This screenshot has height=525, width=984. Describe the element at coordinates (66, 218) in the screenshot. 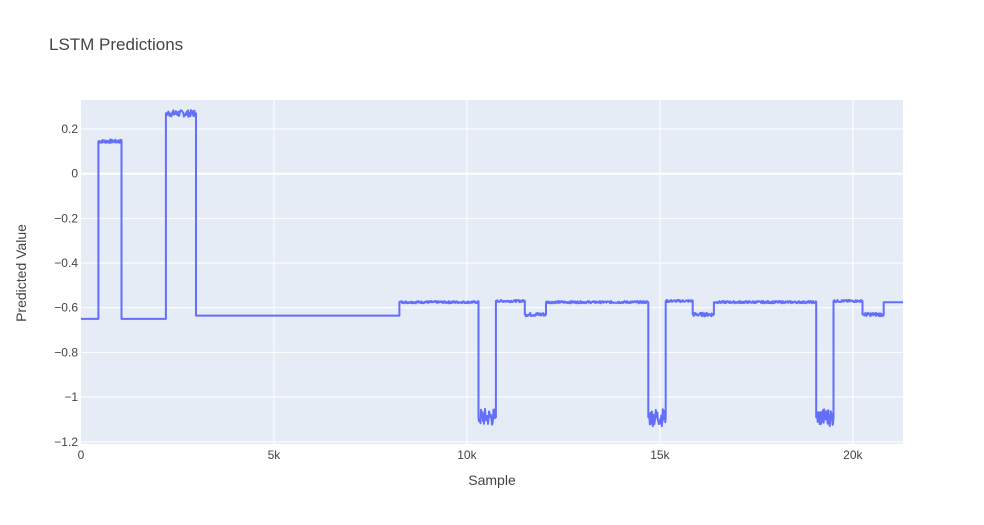

I see `y-tick-label: −0.2` at that location.